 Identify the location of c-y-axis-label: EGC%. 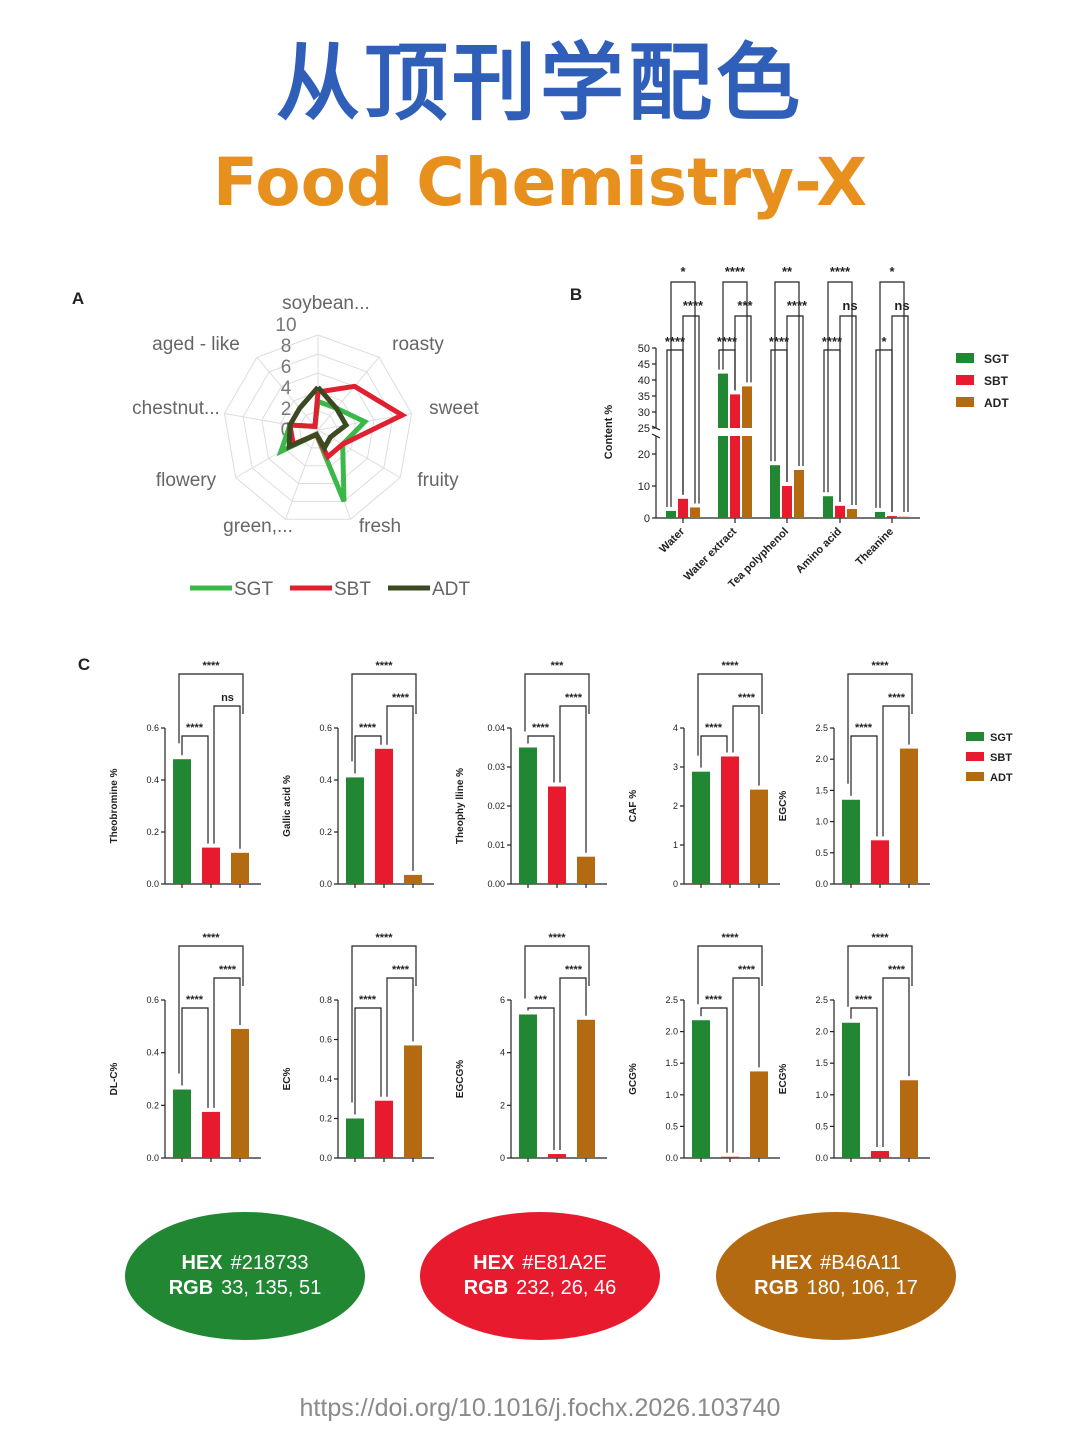
(783, 806).